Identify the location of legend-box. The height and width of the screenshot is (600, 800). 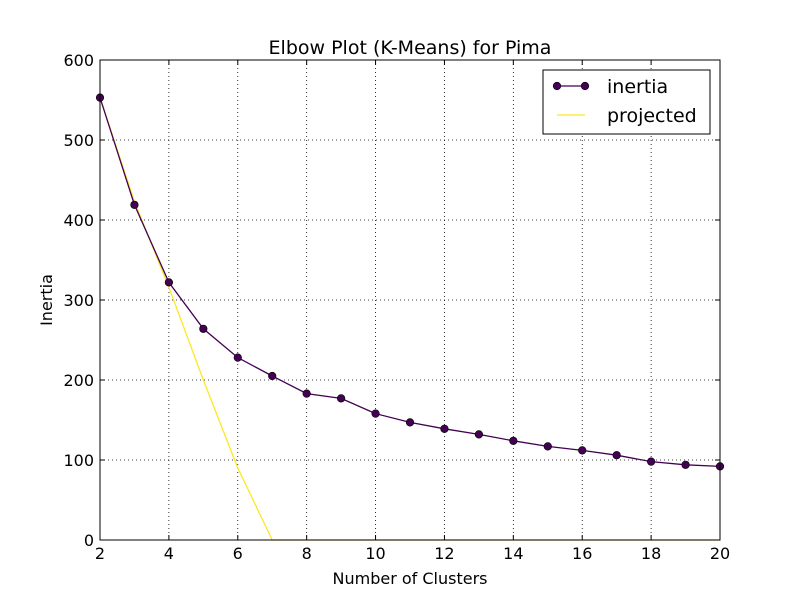
(626, 102).